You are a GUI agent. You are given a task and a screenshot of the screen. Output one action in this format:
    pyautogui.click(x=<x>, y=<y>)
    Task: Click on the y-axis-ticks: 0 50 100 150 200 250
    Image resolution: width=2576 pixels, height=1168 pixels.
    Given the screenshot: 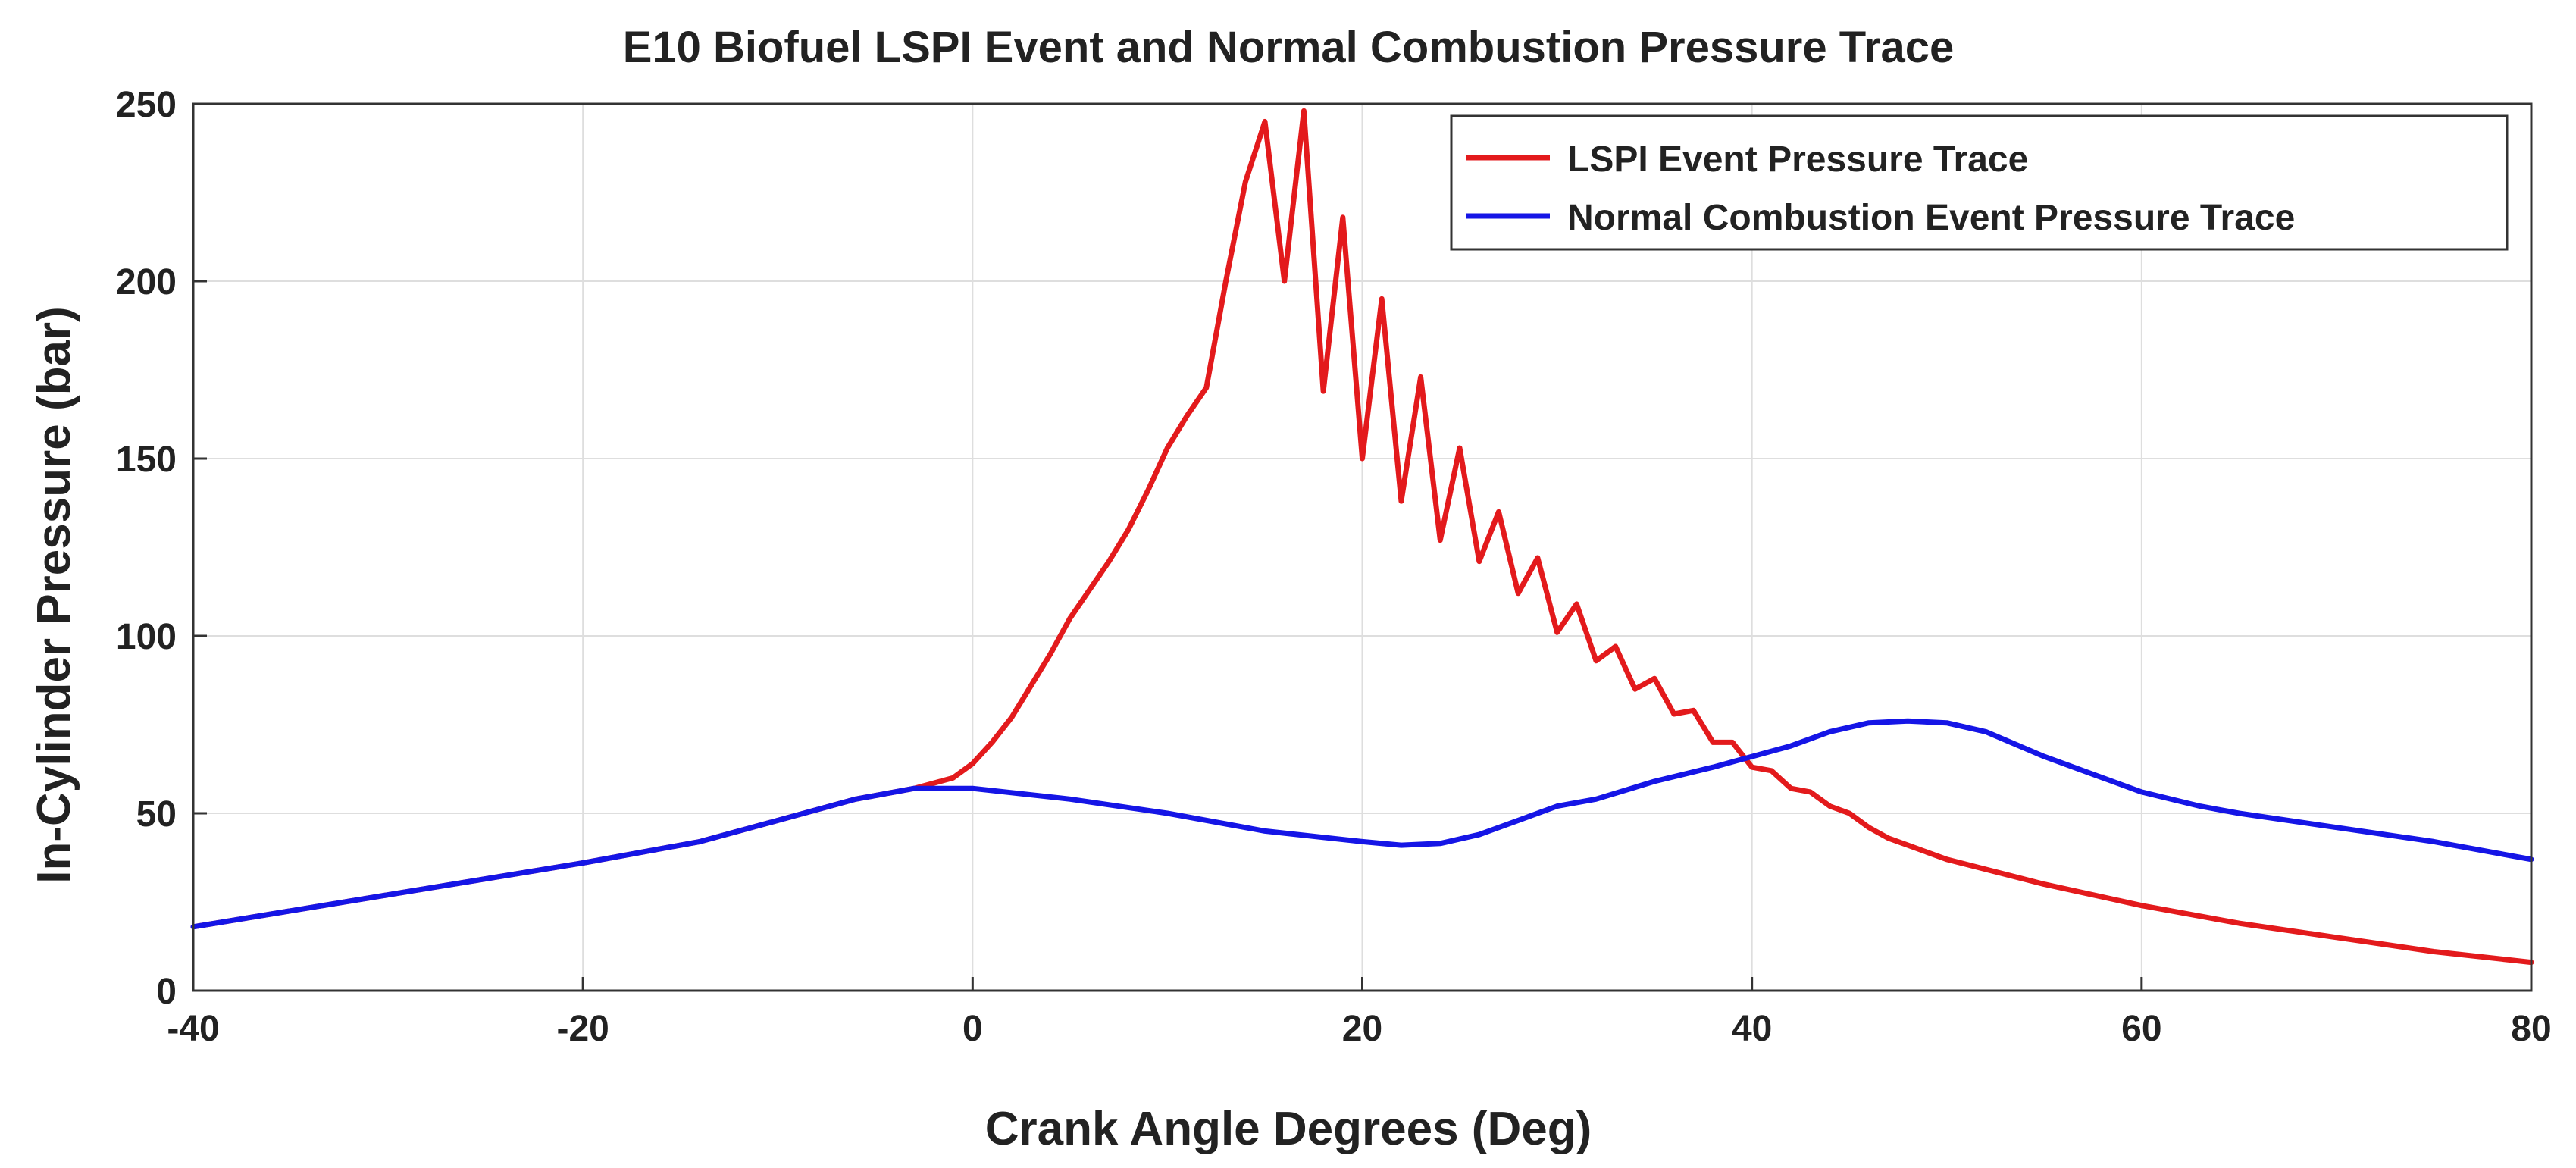 What is the action you would take?
    pyautogui.click(x=161, y=548)
    